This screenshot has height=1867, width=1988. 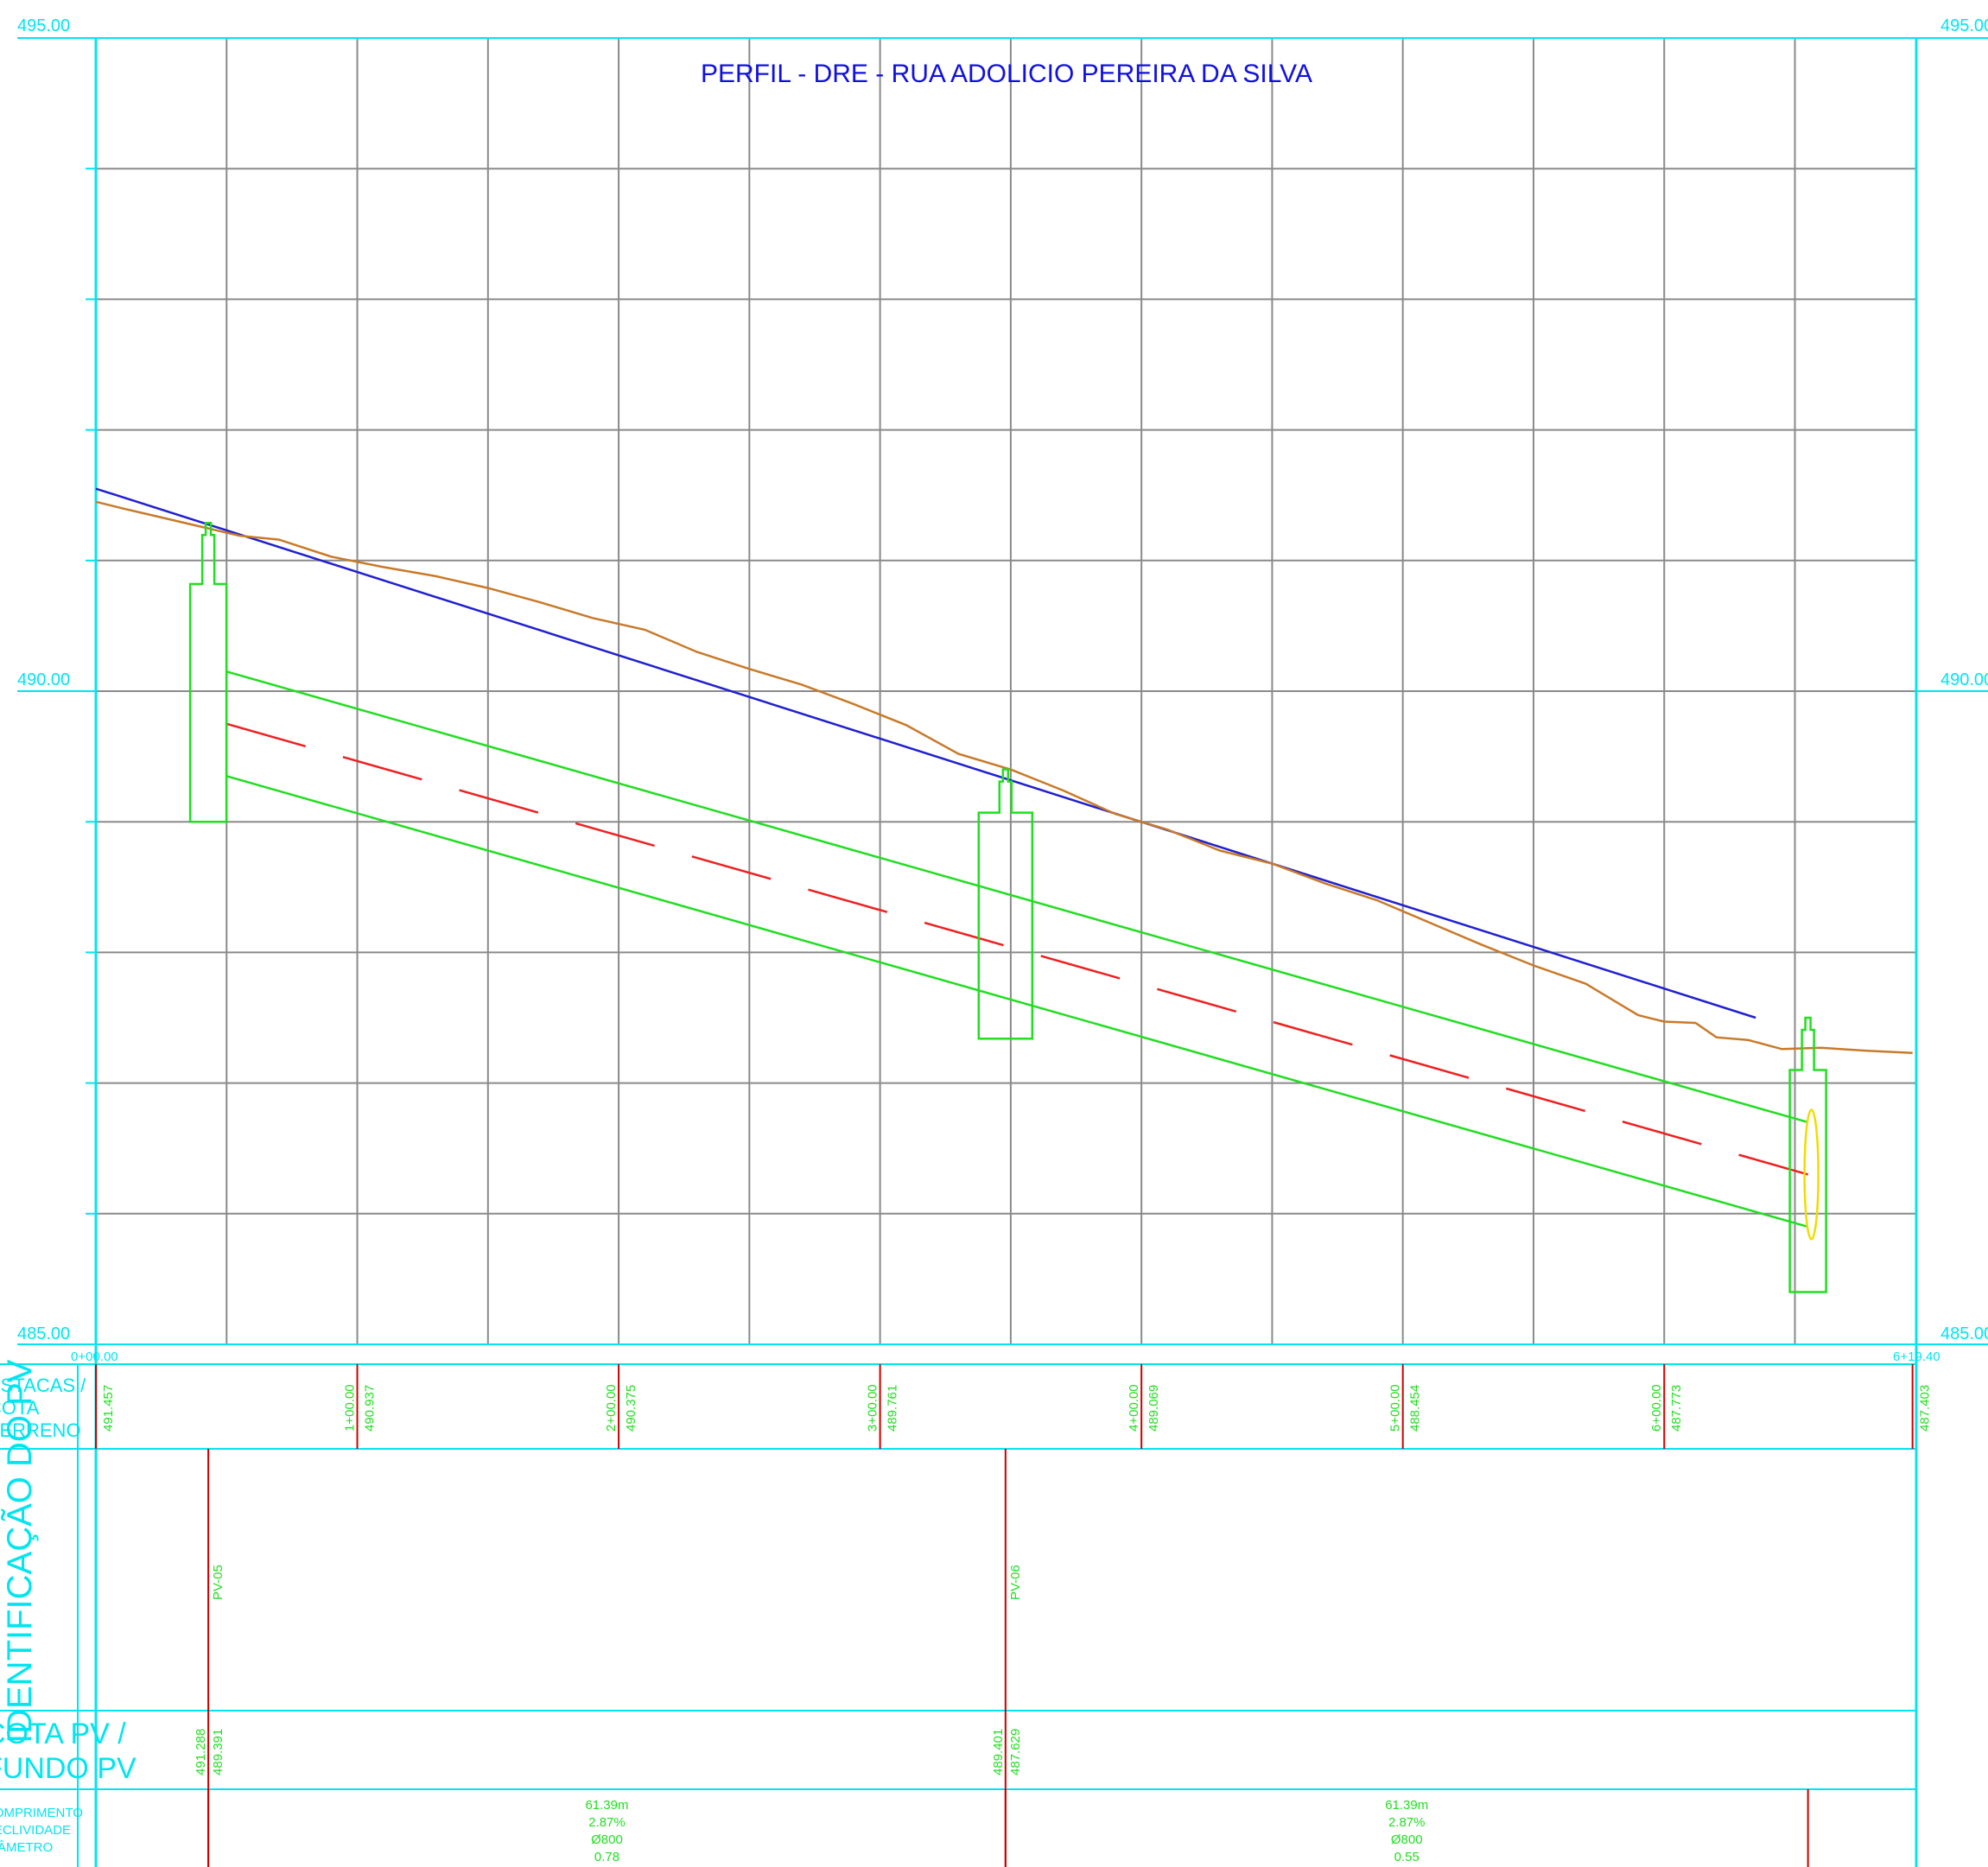 What do you see at coordinates (1415, 1408) in the screenshot?
I see `station-elev-label: 488.454` at bounding box center [1415, 1408].